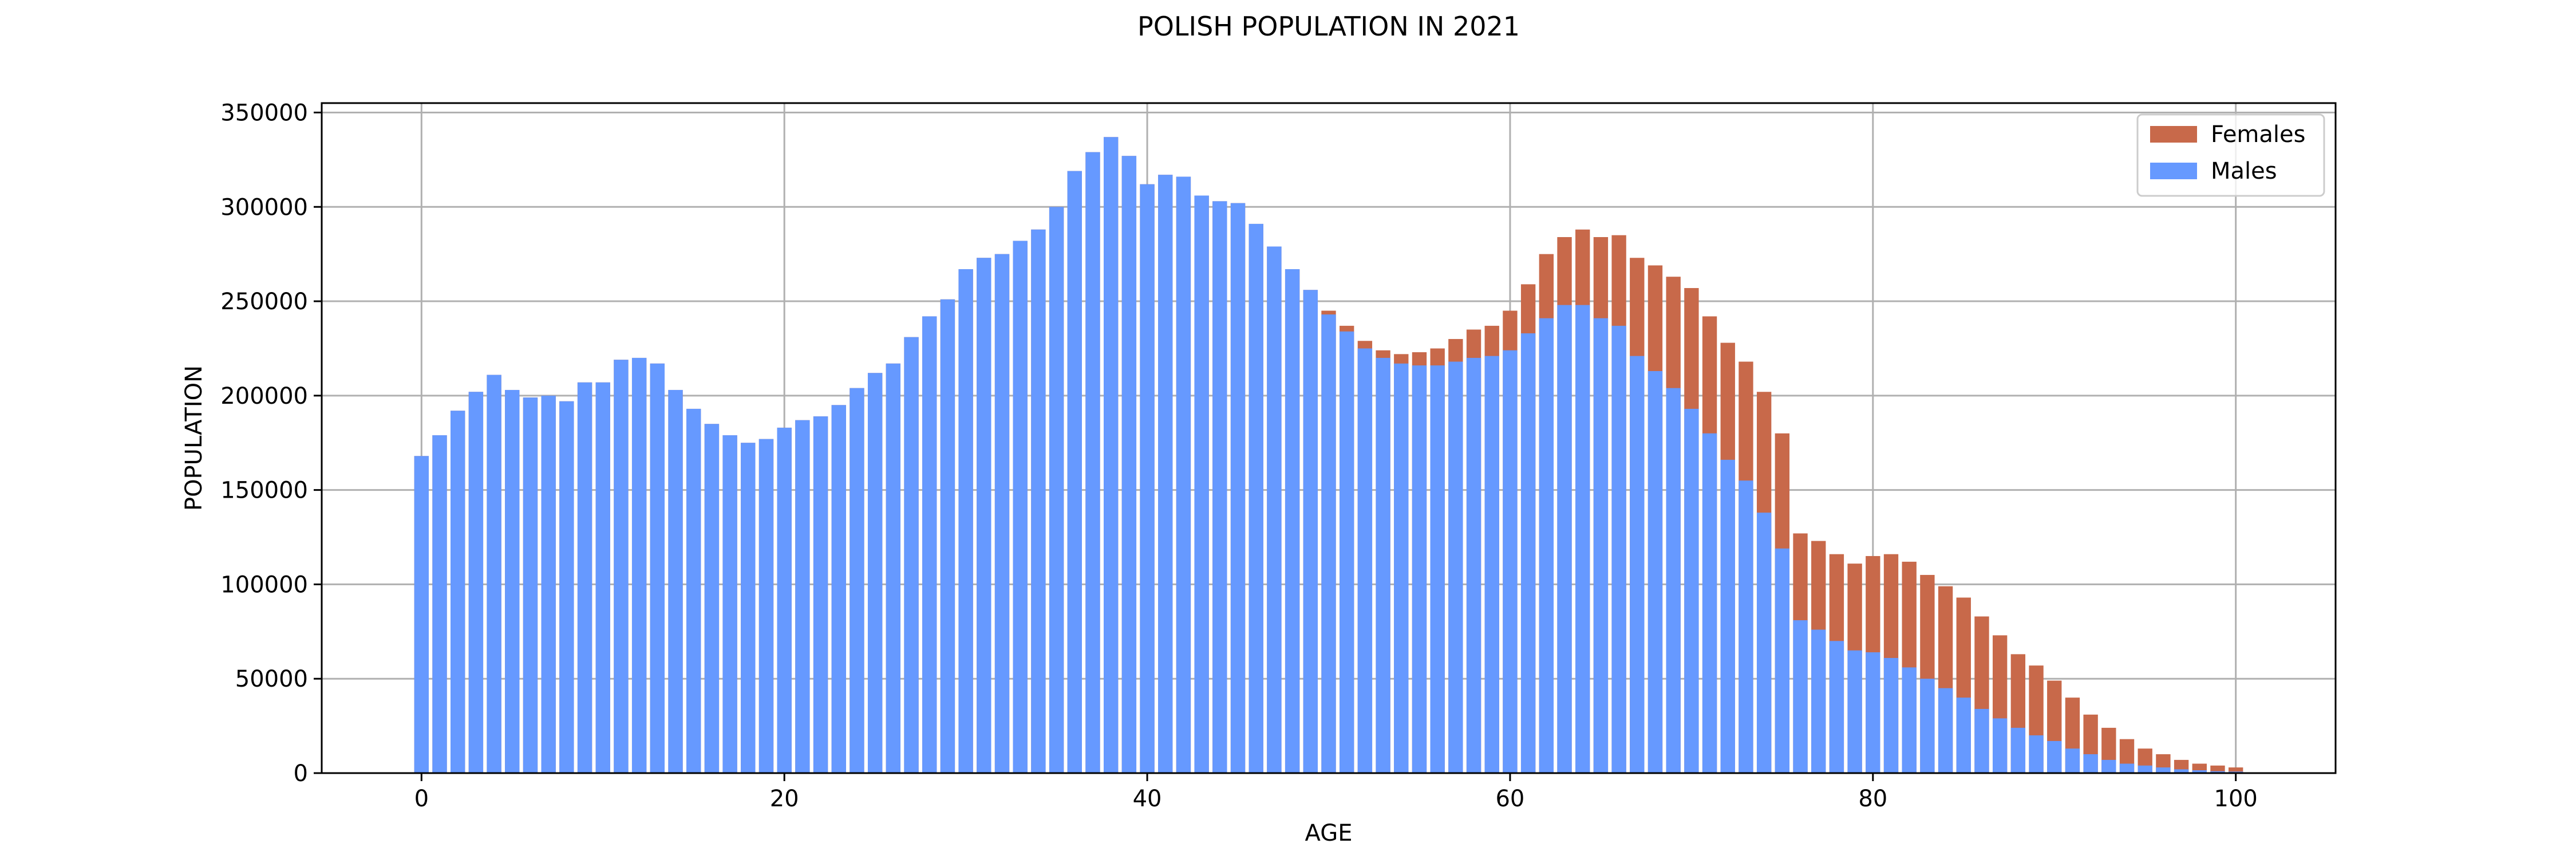 The image size is (2576, 859). Describe the element at coordinates (1872, 799) in the screenshot. I see `x-tick-label: 80` at that location.